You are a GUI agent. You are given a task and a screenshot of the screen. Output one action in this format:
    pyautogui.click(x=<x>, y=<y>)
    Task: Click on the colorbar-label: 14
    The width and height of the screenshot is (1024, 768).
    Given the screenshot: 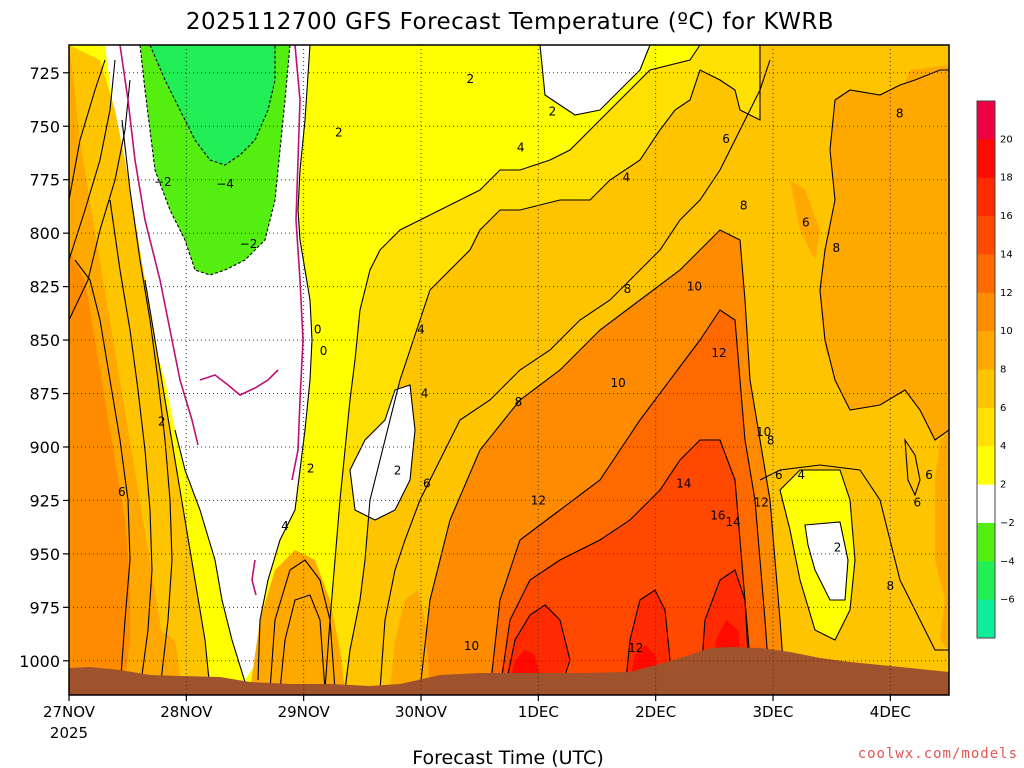 What is the action you would take?
    pyautogui.click(x=1006, y=254)
    